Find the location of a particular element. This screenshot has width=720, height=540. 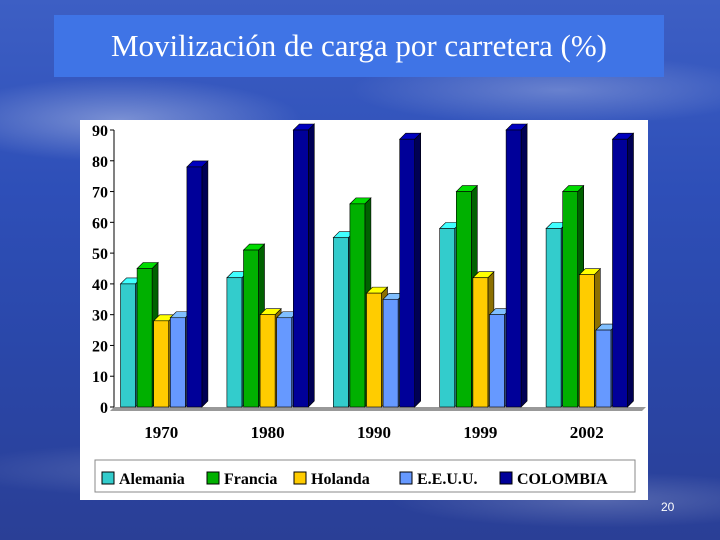

slide-number: 20 is located at coordinates (668, 507).